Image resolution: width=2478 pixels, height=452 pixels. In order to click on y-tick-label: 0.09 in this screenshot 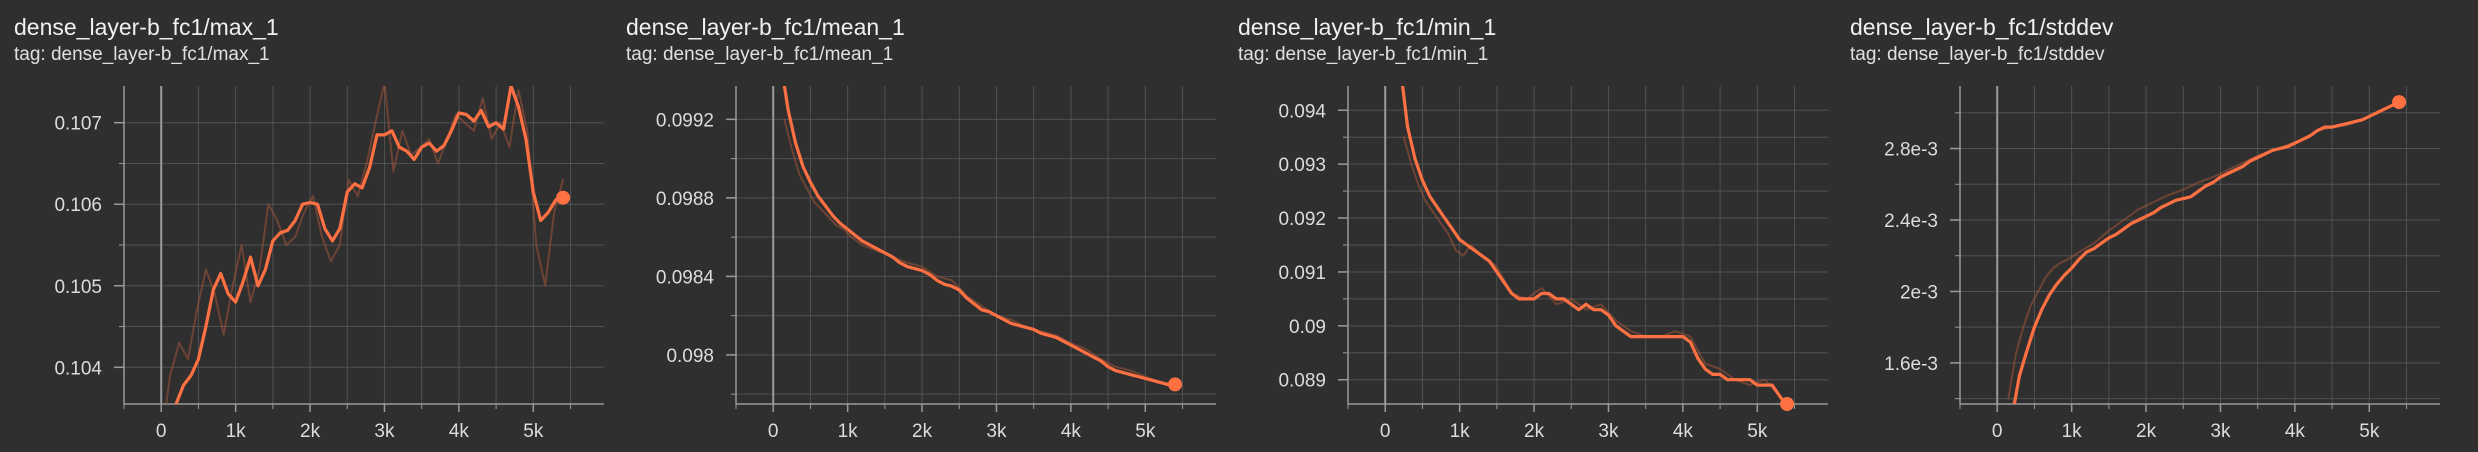, I will do `click(1307, 327)`.